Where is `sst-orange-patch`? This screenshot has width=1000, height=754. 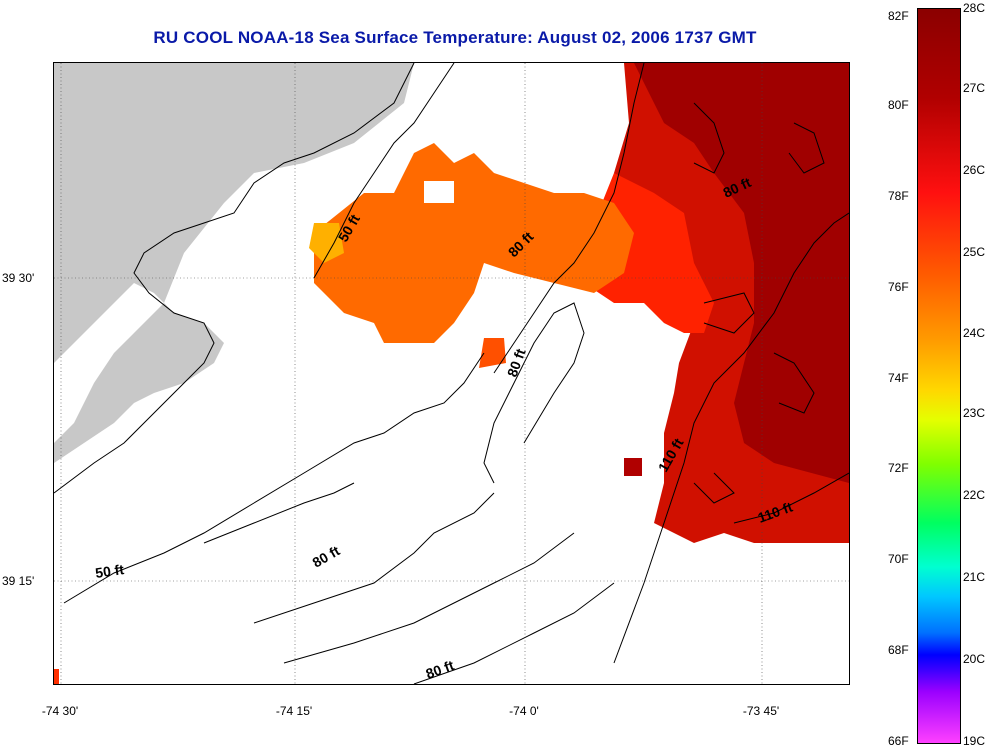 sst-orange-patch is located at coordinates (474, 243).